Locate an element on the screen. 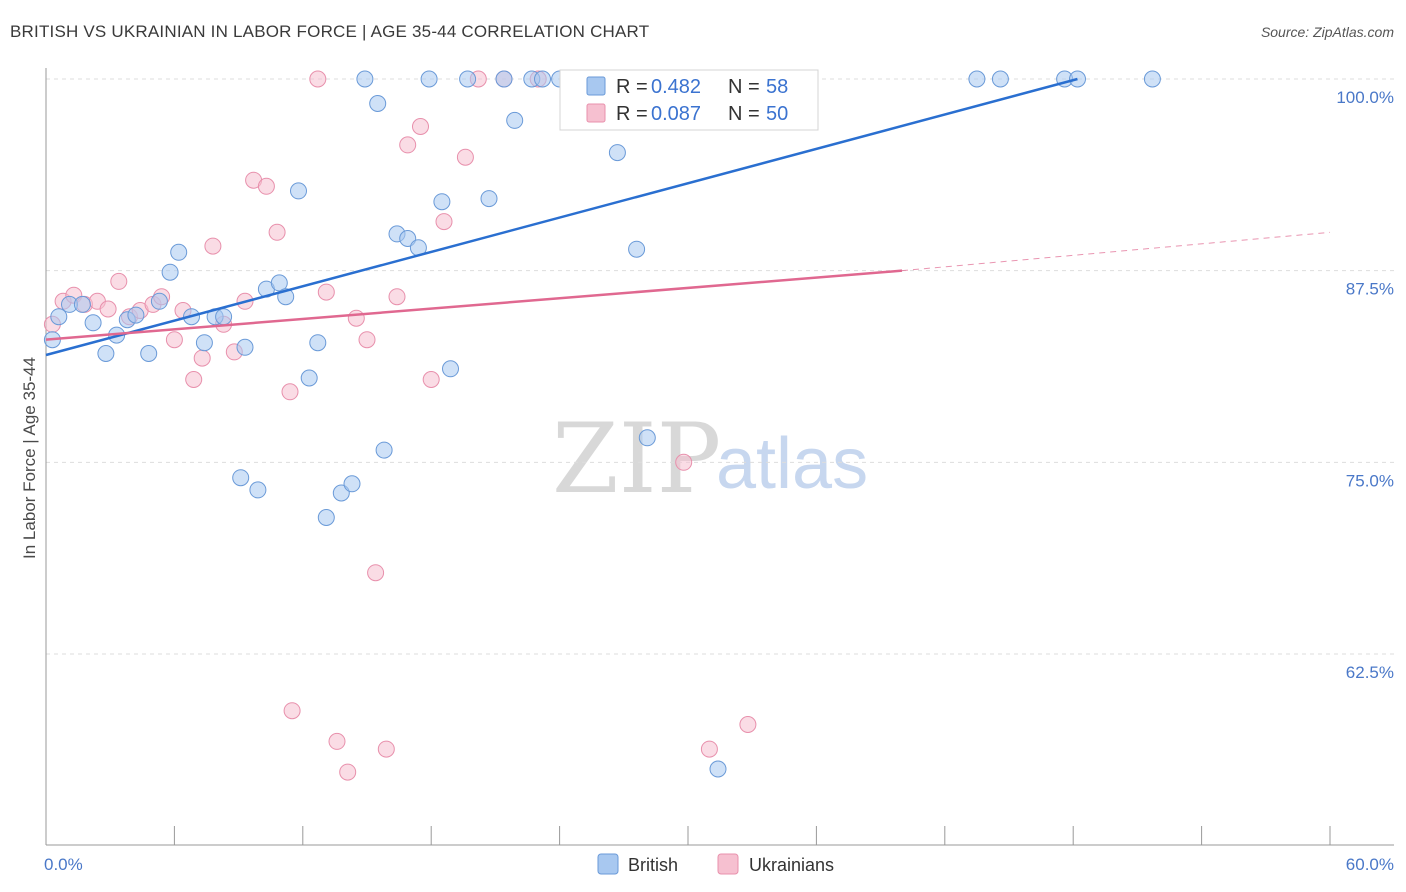 The height and width of the screenshot is (892, 1406). bottom-legend-british-label: British is located at coordinates (653, 865).